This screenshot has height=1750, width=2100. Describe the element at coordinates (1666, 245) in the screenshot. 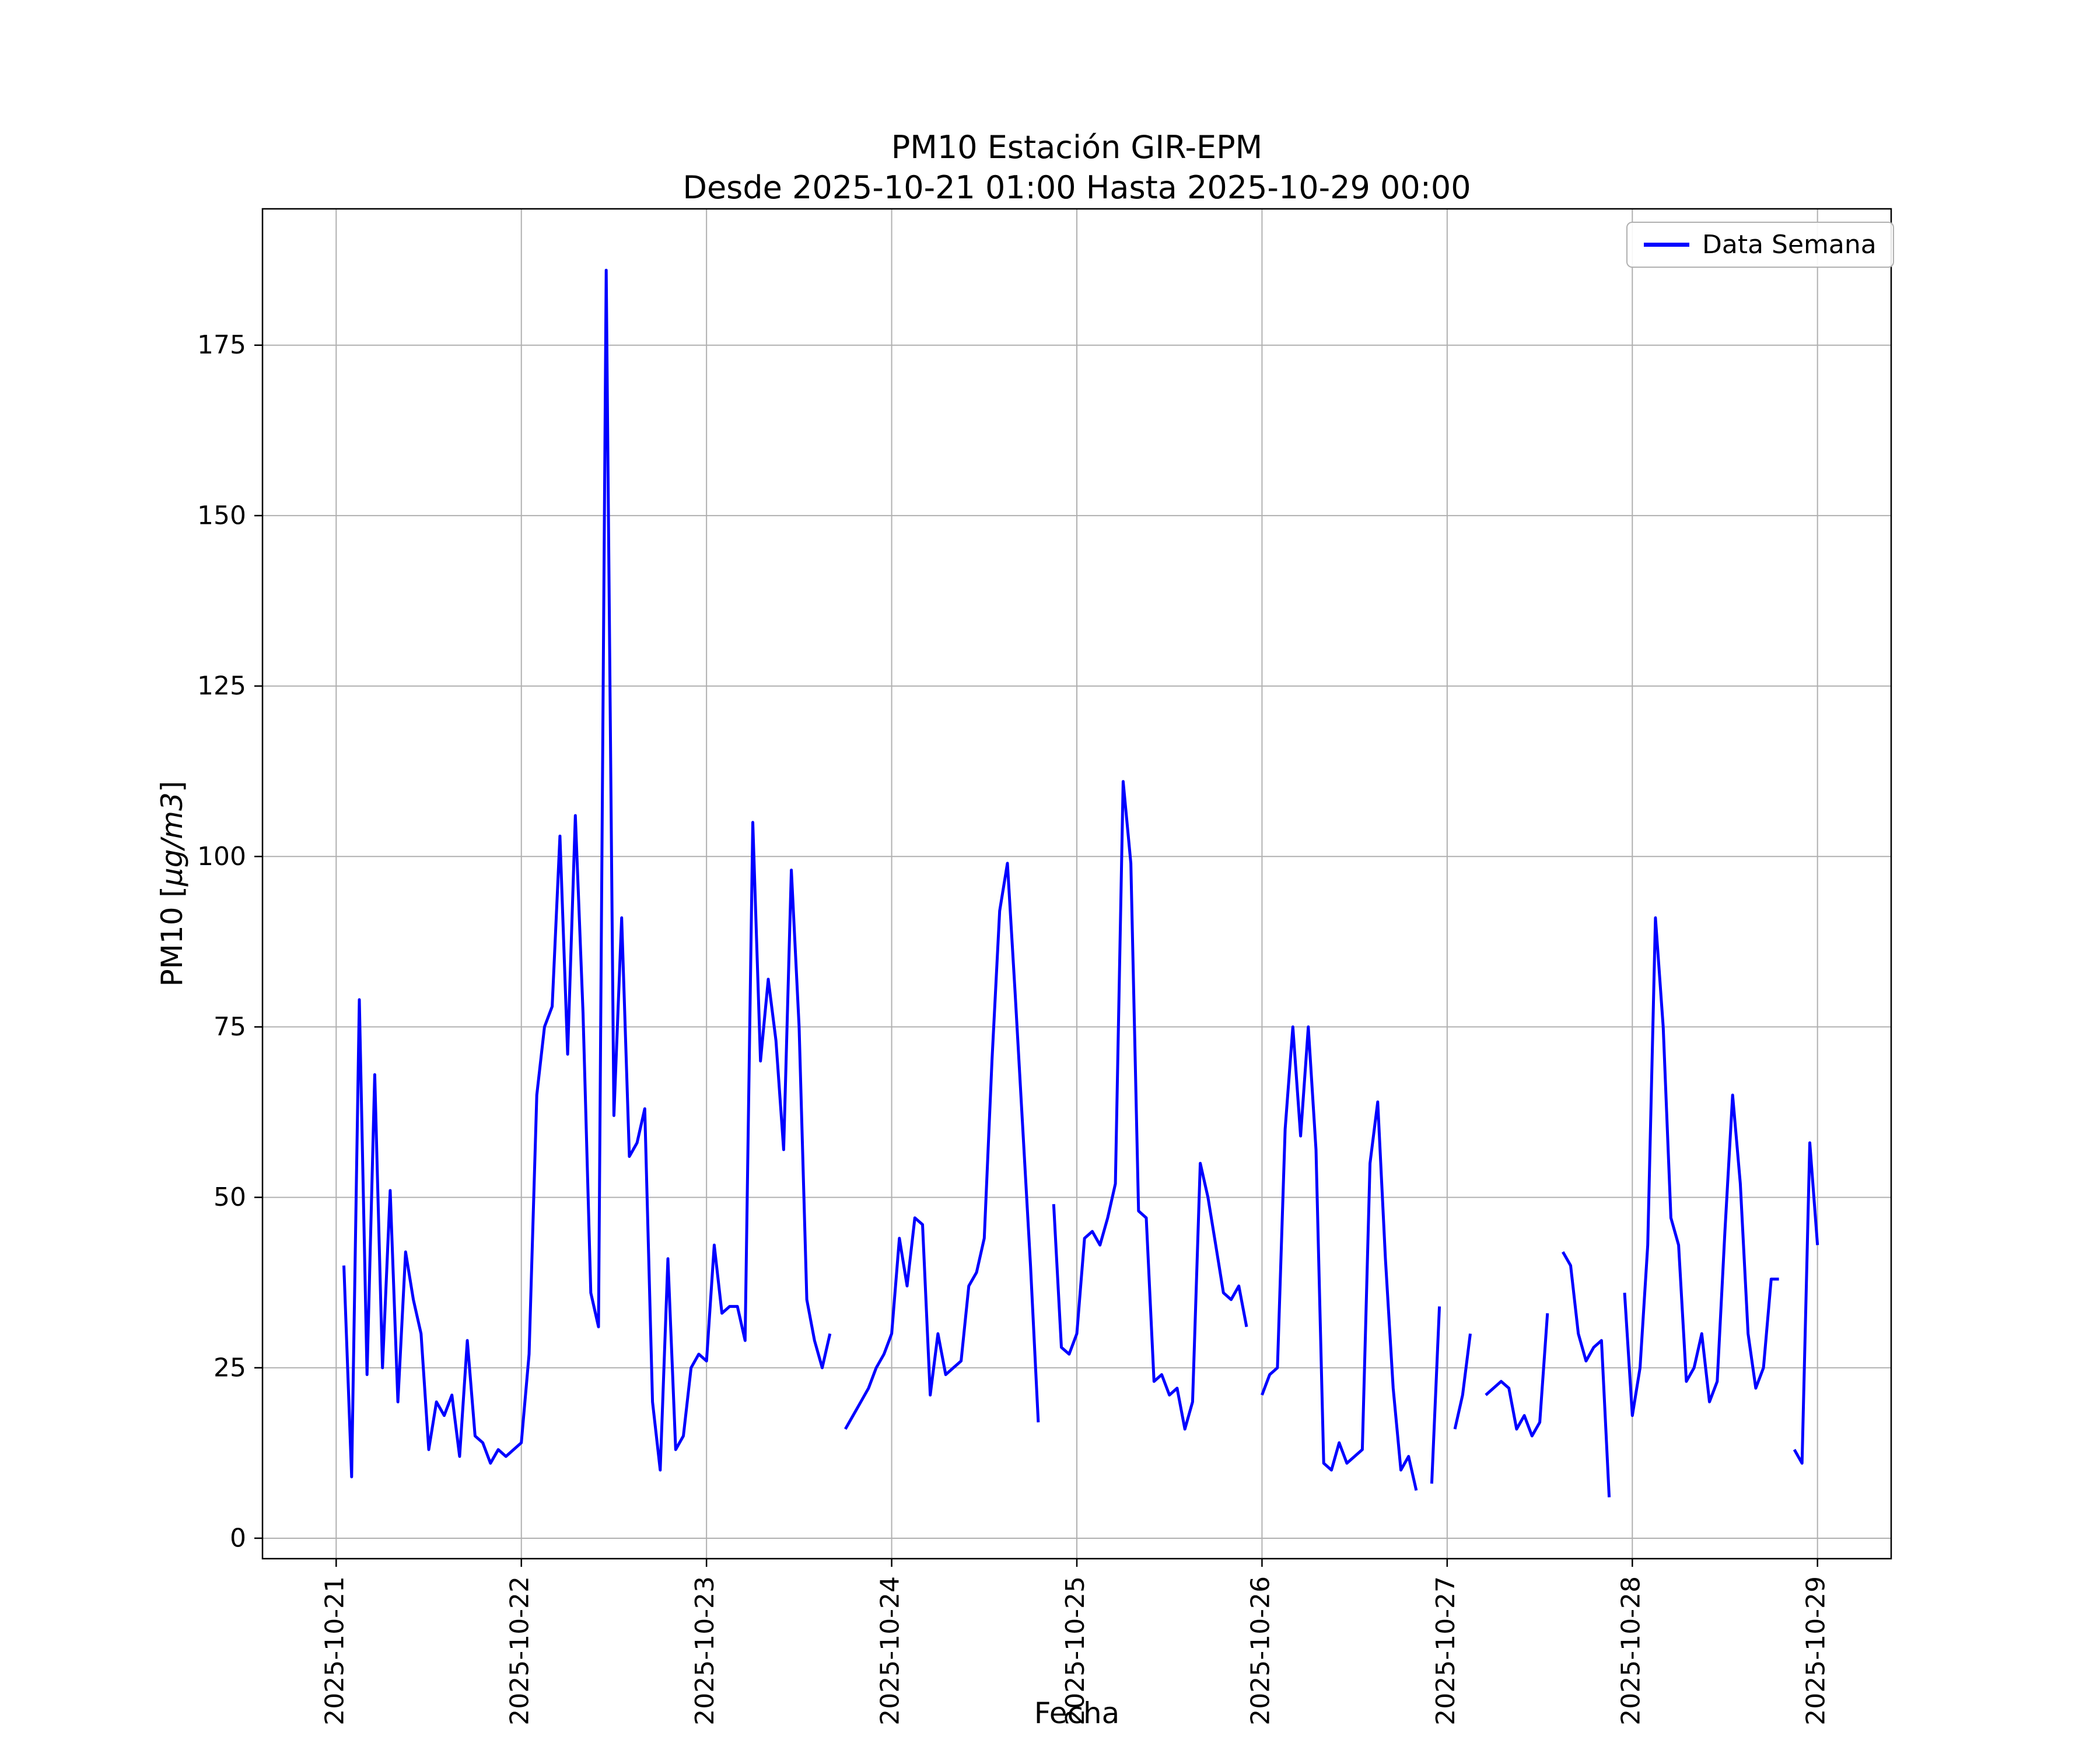

I see `legend-line-icon` at that location.